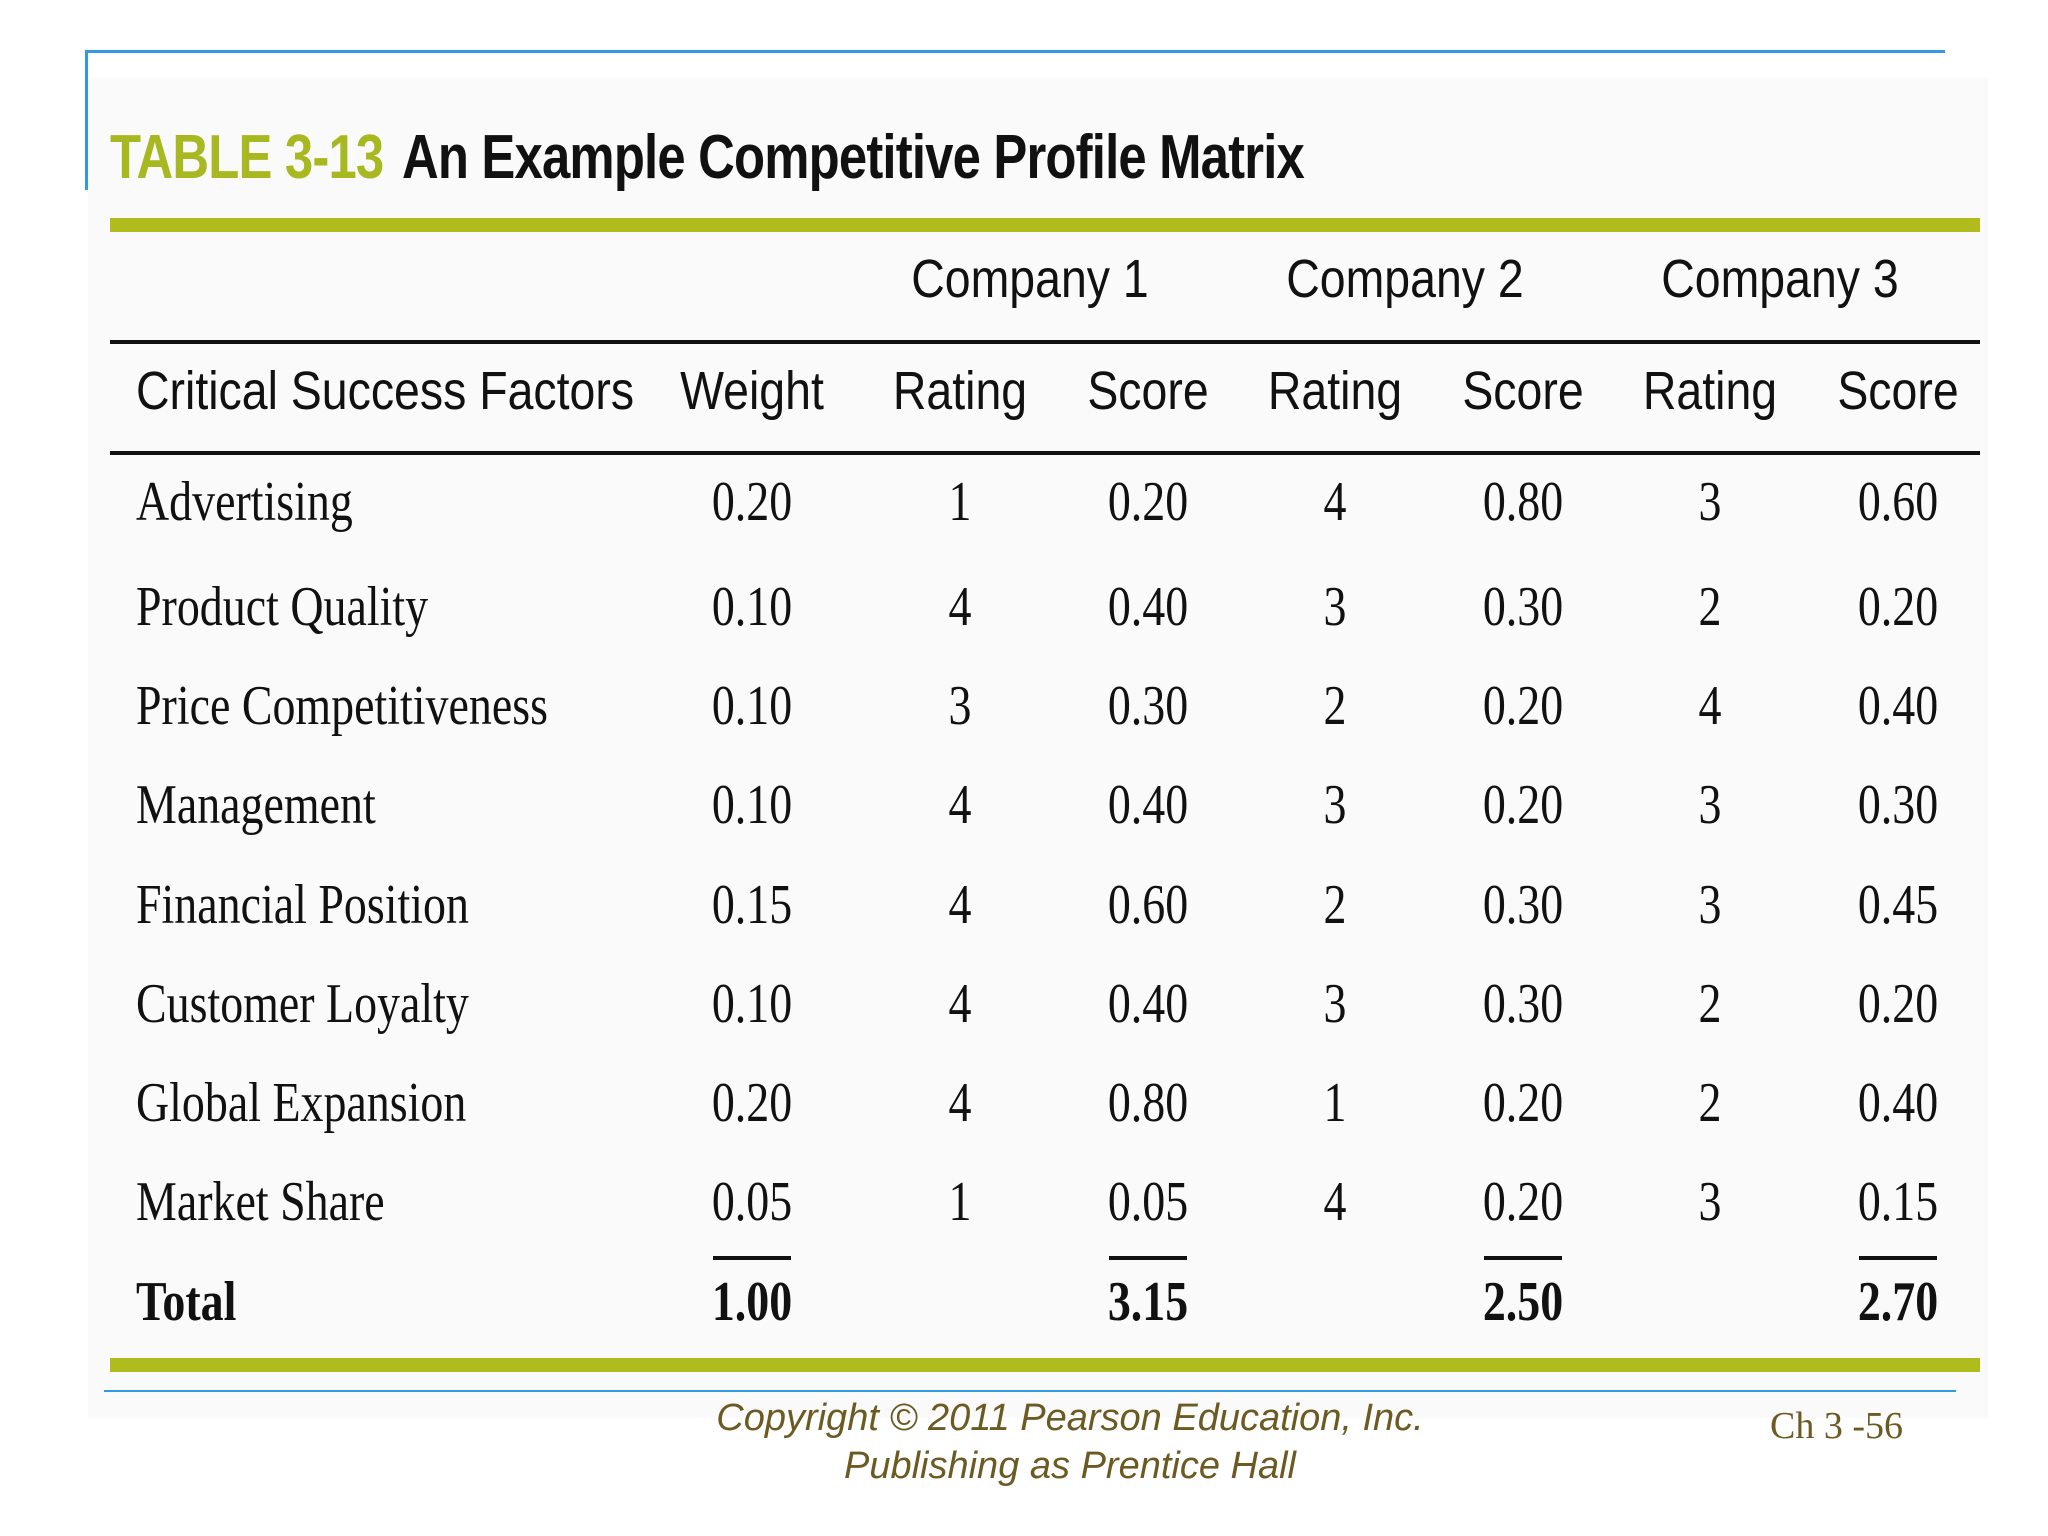 The width and height of the screenshot is (2048, 1536). I want to click on company-1-score-cell: 0.30, so click(1148, 706).